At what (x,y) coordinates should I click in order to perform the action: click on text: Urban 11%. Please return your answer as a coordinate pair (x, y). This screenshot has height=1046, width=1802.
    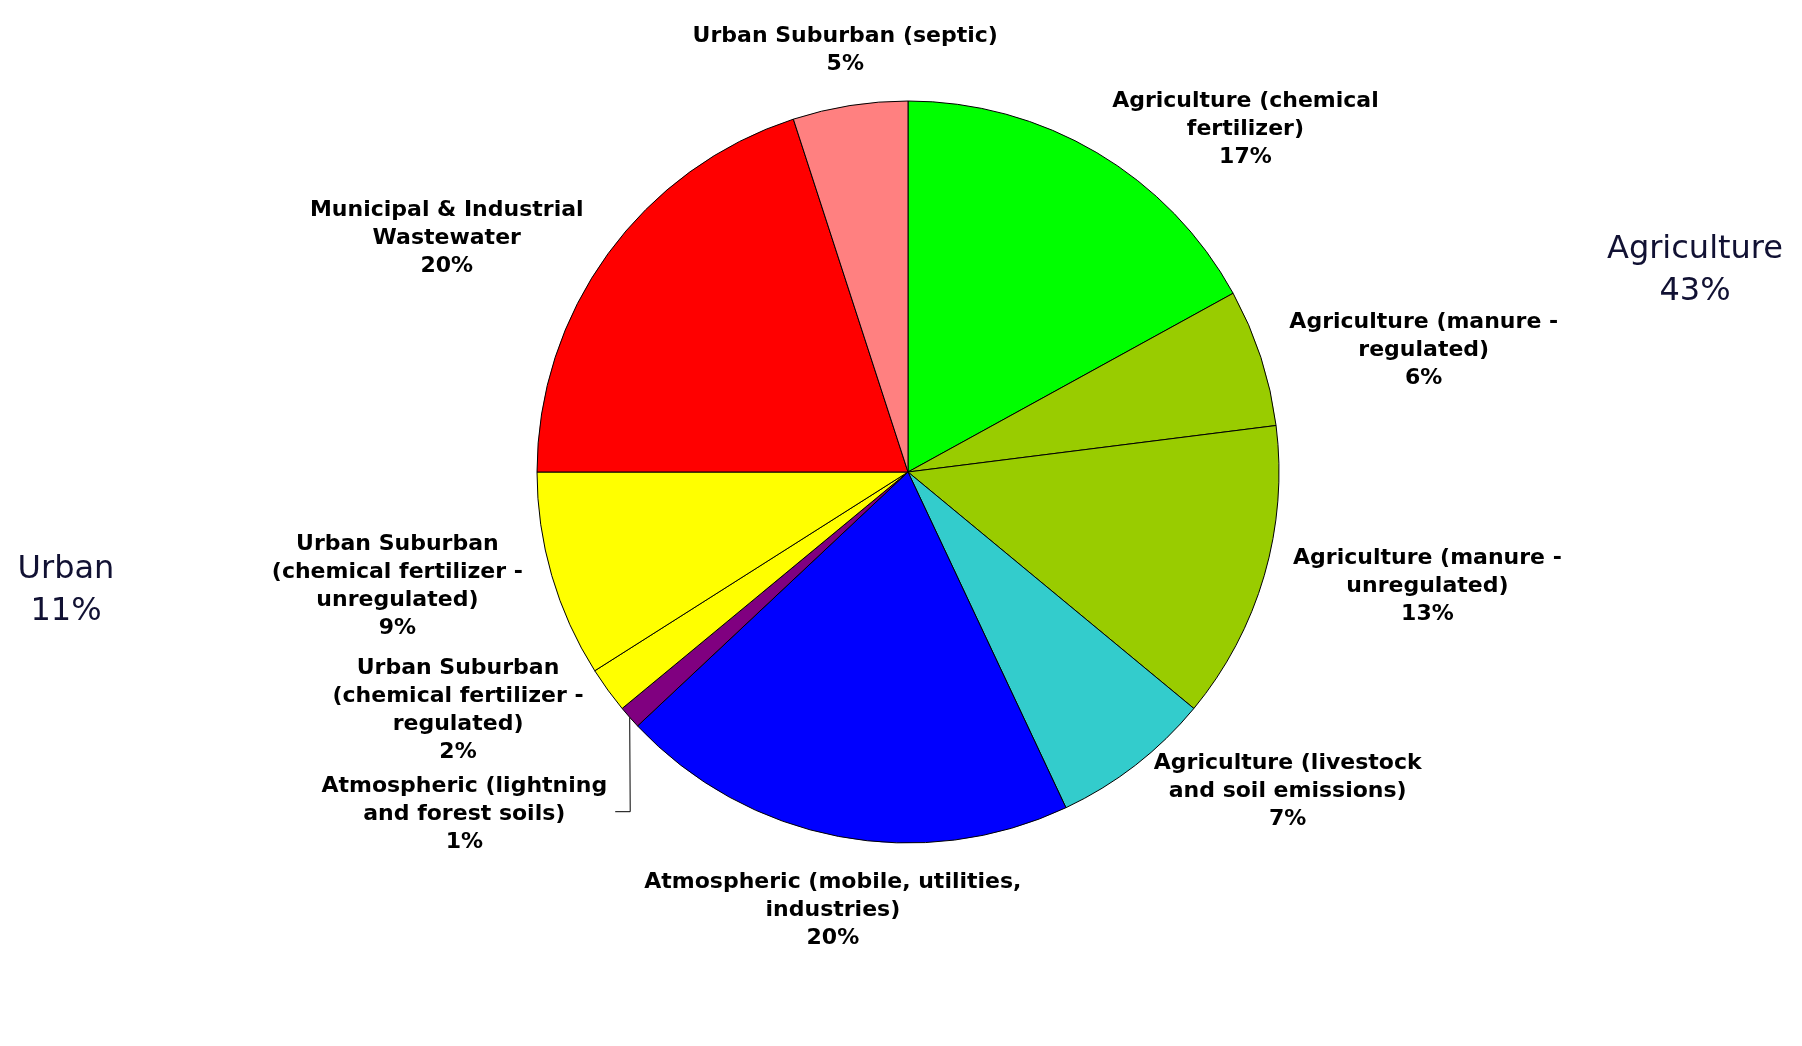
    Looking at the image, I should click on (66, 588).